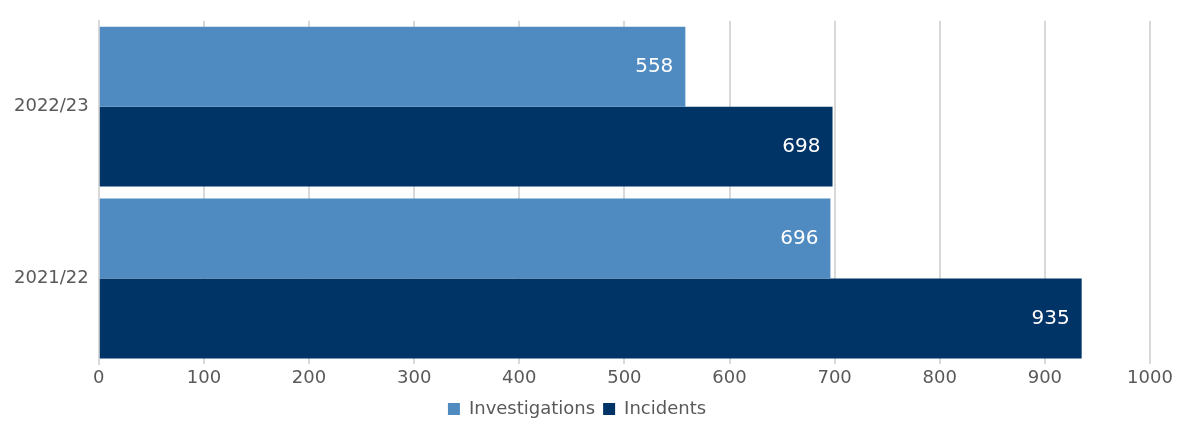 This screenshot has height=428, width=1178. What do you see at coordinates (51, 105) in the screenshot?
I see `y-tick-label: 2022/23` at bounding box center [51, 105].